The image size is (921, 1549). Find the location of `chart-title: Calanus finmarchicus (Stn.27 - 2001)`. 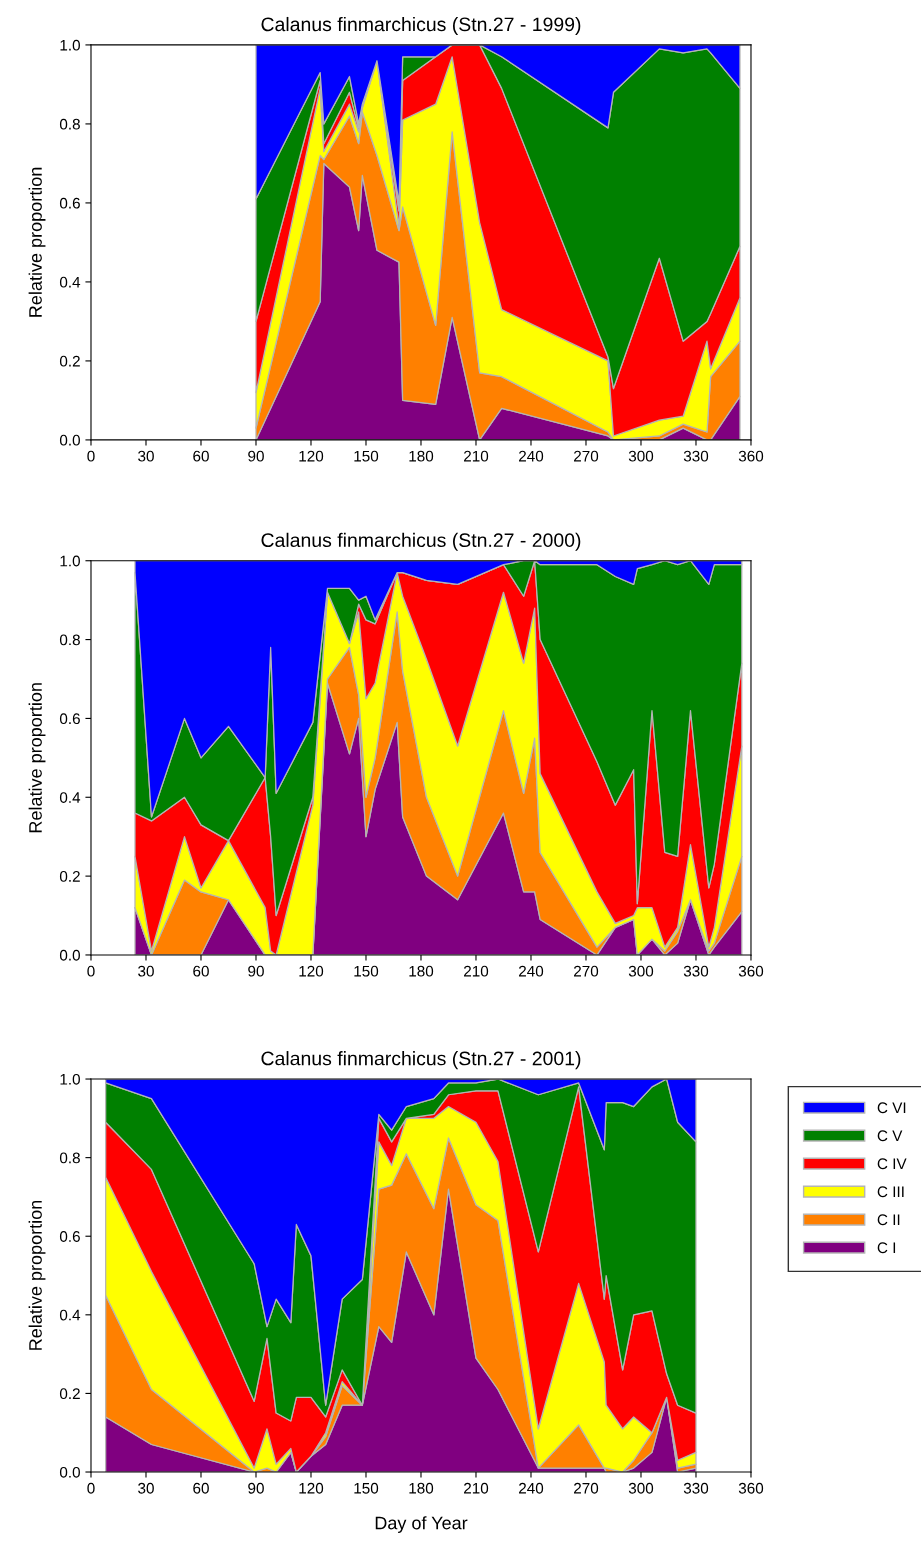

chart-title: Calanus finmarchicus (Stn.27 - 2001) is located at coordinates (421, 1060).